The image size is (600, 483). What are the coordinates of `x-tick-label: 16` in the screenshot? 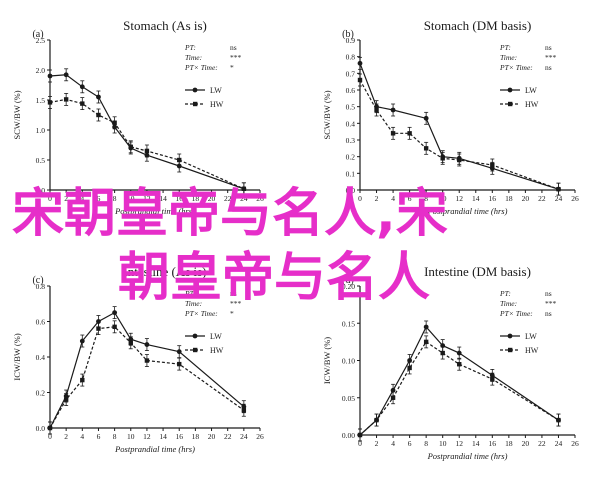 It's located at (493, 198).